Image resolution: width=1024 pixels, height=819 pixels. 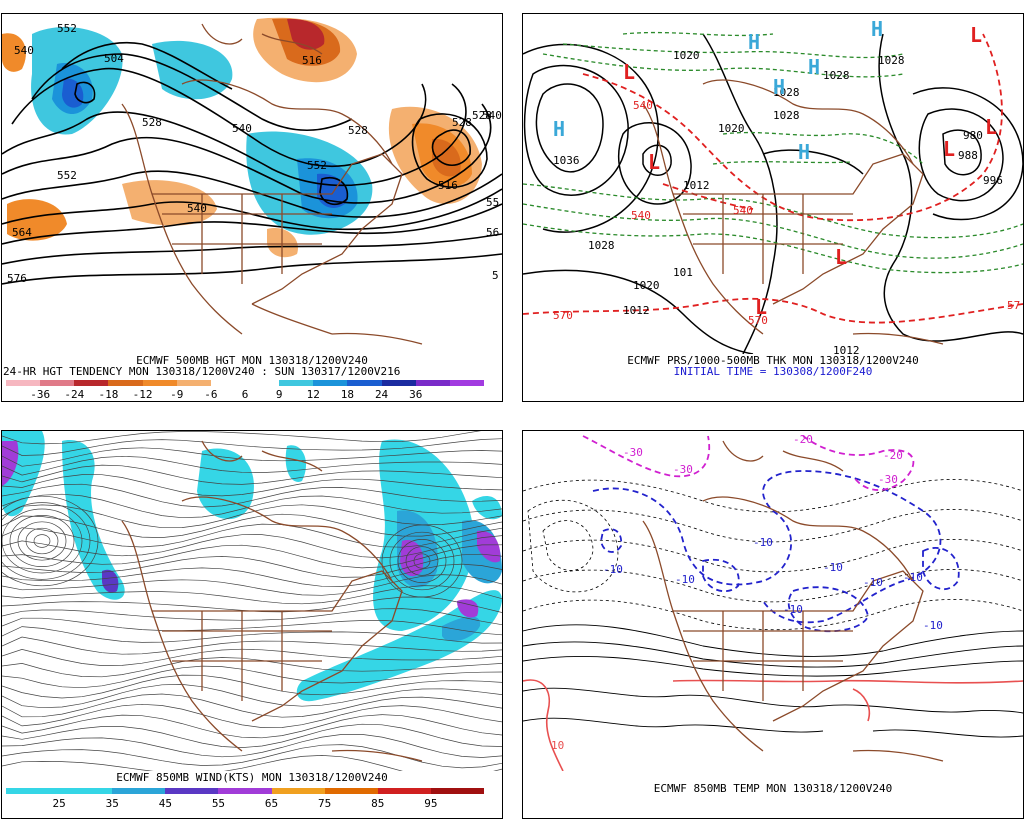 I want to click on scale-label: 24, so click(x=381, y=394).